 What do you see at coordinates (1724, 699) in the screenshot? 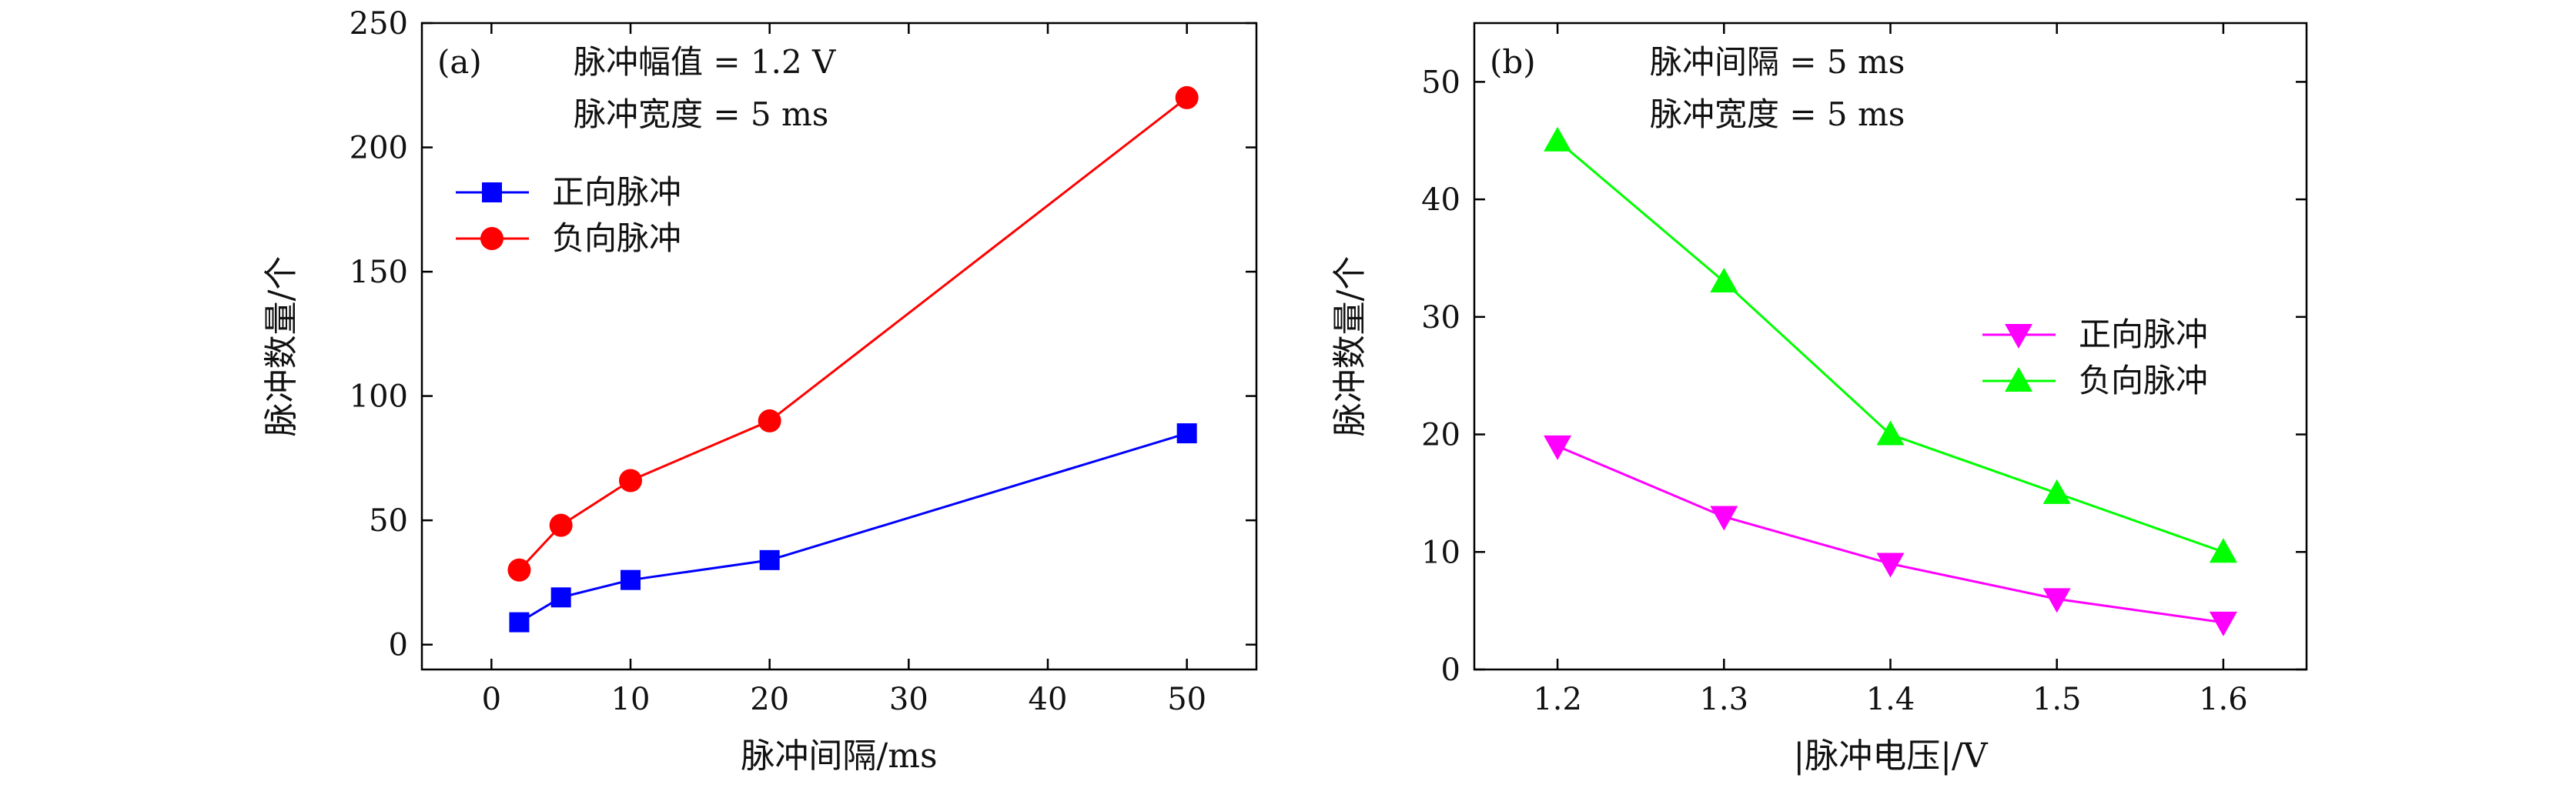
I see `x-tick-label: 1.3` at bounding box center [1724, 699].